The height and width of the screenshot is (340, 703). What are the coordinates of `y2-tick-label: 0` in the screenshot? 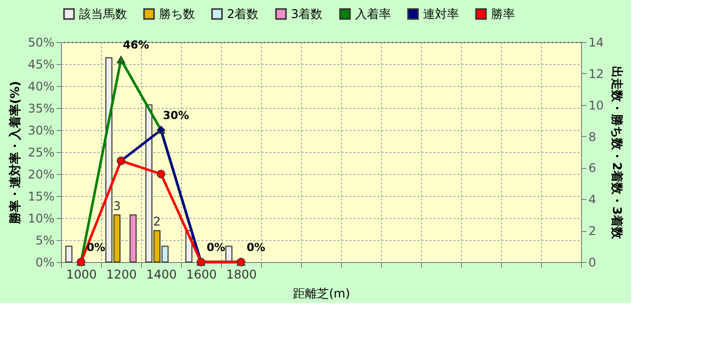 It's located at (592, 263).